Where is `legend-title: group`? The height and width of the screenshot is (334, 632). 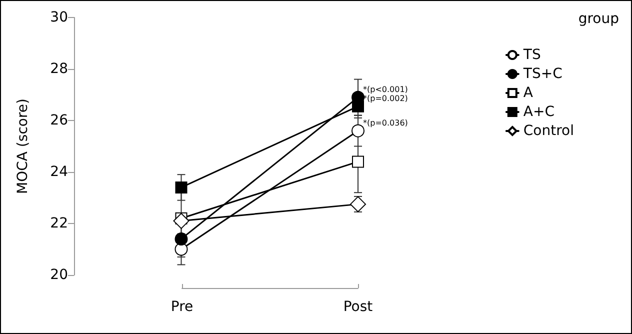 legend-title: group is located at coordinates (599, 19).